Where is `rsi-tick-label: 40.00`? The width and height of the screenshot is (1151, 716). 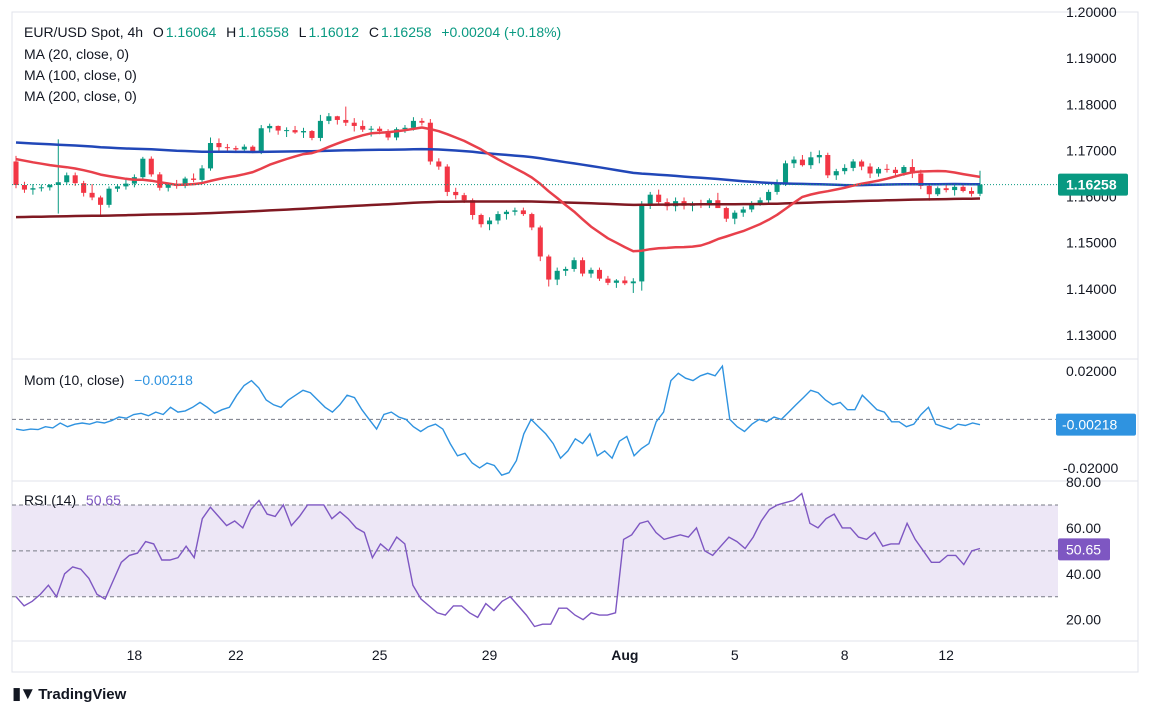
rsi-tick-label: 40.00 is located at coordinates (1083, 574).